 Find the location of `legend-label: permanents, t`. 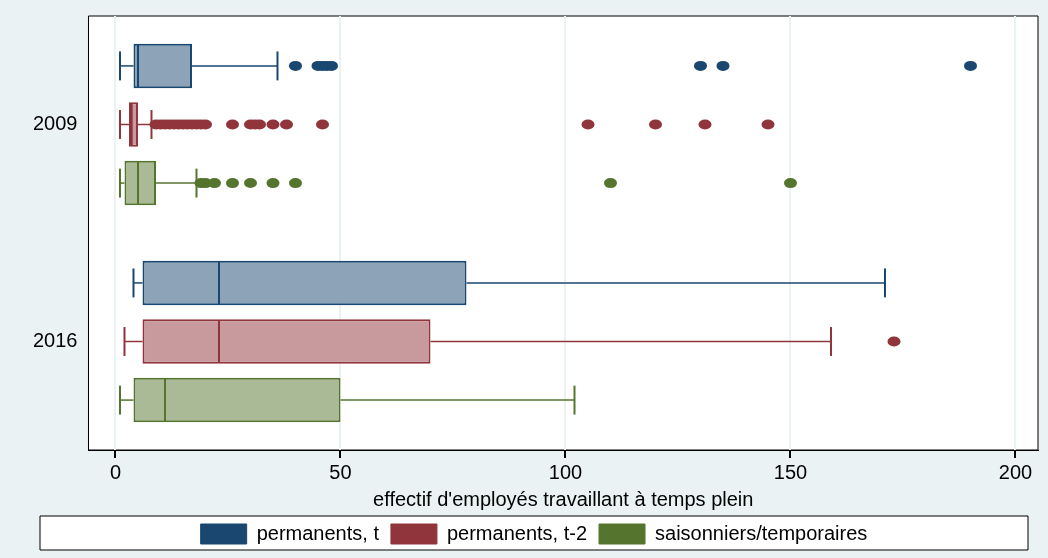

legend-label: permanents, t is located at coordinates (318, 532).